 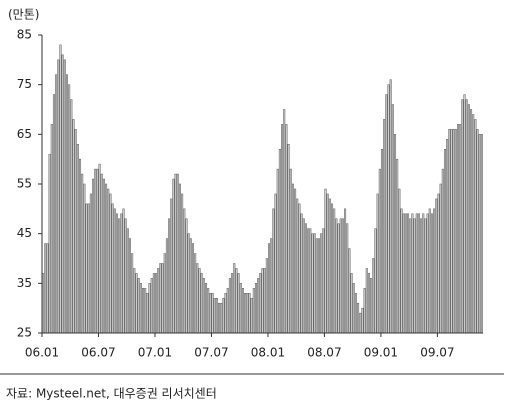 What do you see at coordinates (23, 15) in the screenshot?
I see `y-axis-unit: (만톤)` at bounding box center [23, 15].